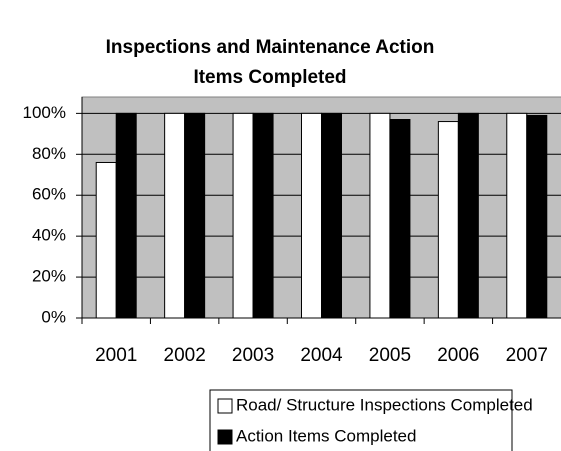 The width and height of the screenshot is (561, 451). I want to click on legend-label: Road/ Structure Inspections Completed, so click(384, 404).